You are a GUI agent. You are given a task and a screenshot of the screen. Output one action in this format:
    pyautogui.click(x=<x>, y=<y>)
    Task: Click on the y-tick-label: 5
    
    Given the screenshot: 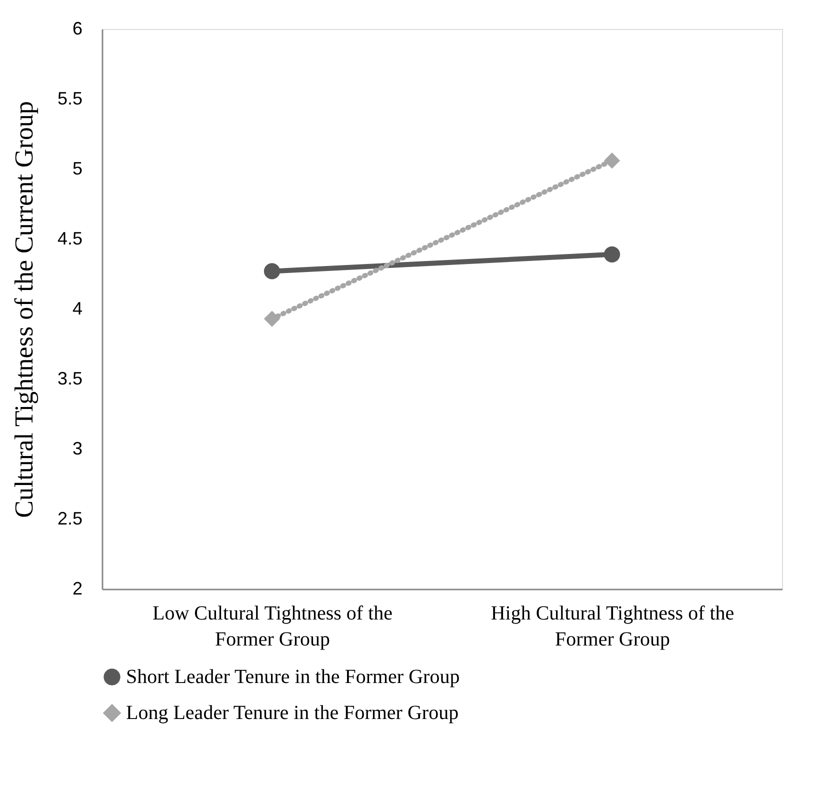 What is the action you would take?
    pyautogui.click(x=77, y=168)
    